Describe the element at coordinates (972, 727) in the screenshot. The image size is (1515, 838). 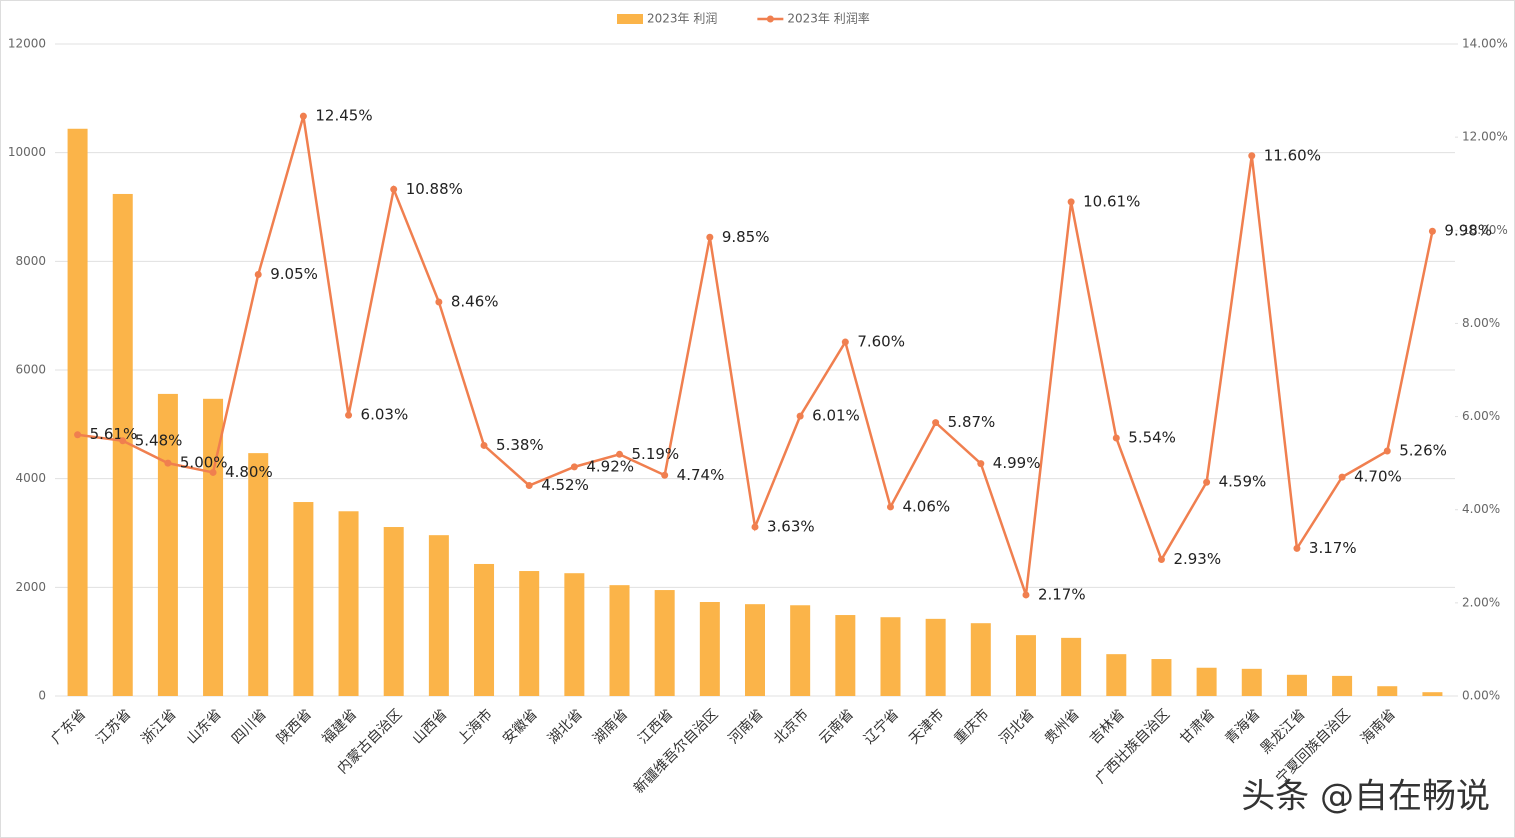
I see `x-tick-label: 重庆市` at that location.